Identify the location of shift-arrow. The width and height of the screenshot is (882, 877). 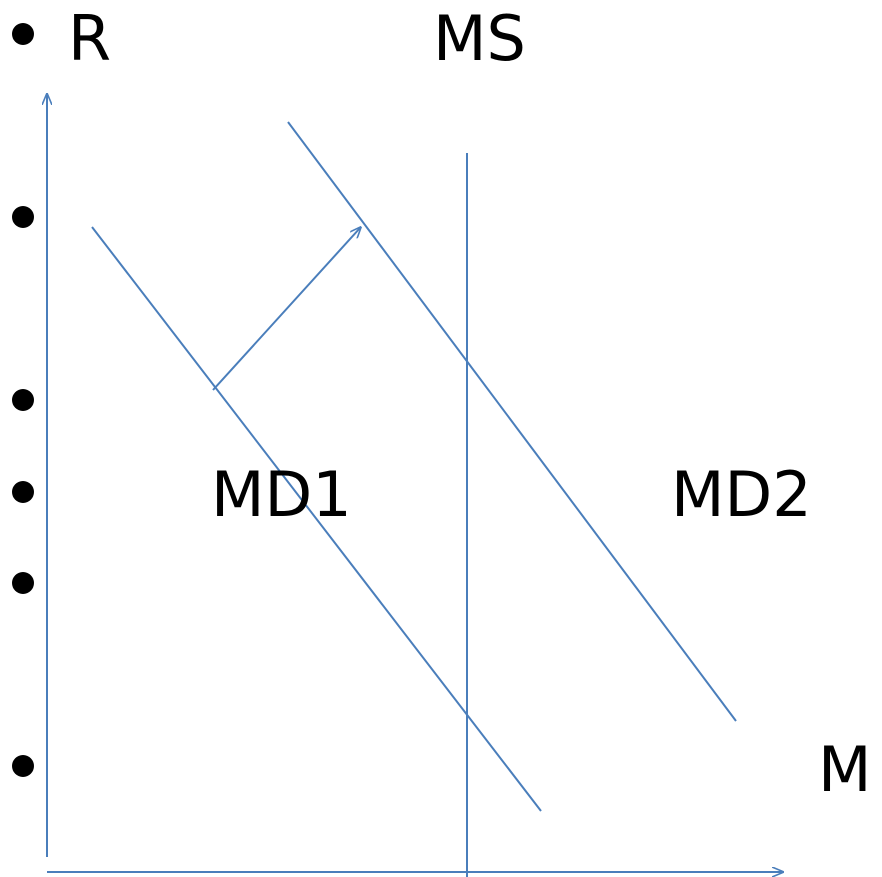
(286, 309).